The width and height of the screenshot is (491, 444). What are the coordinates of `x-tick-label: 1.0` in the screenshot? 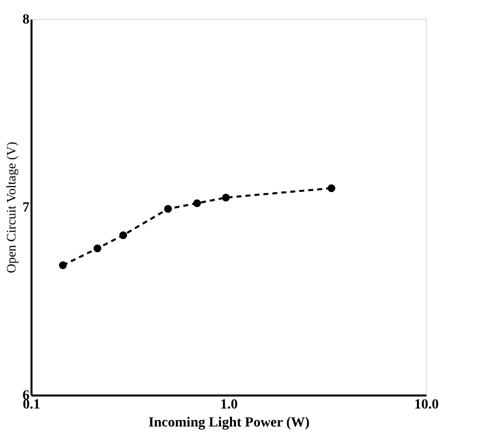 It's located at (229, 405).